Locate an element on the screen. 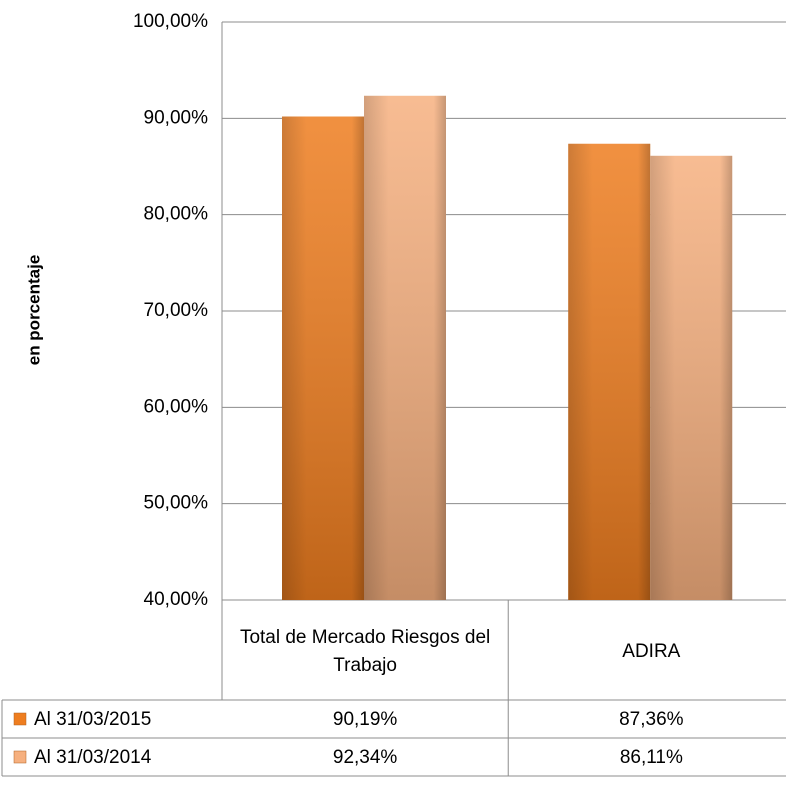  value-label: 87,36% is located at coordinates (651, 719).